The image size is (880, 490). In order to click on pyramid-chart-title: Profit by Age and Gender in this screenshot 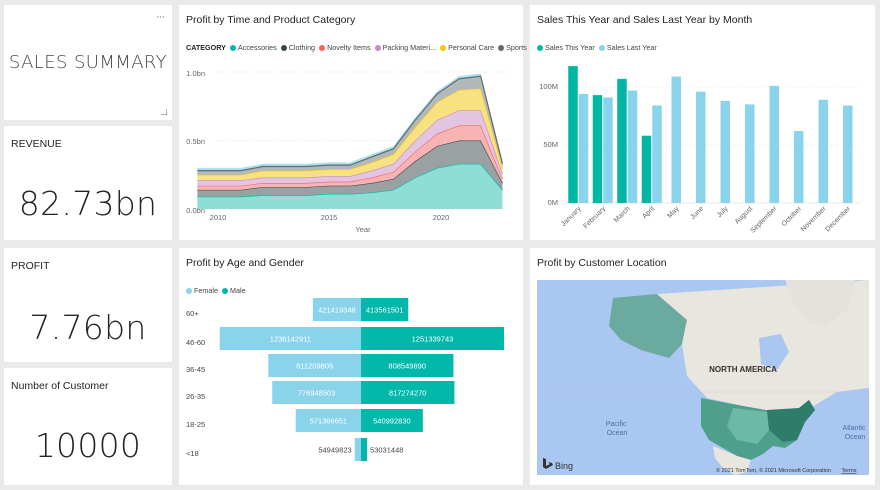, I will do `click(245, 263)`.